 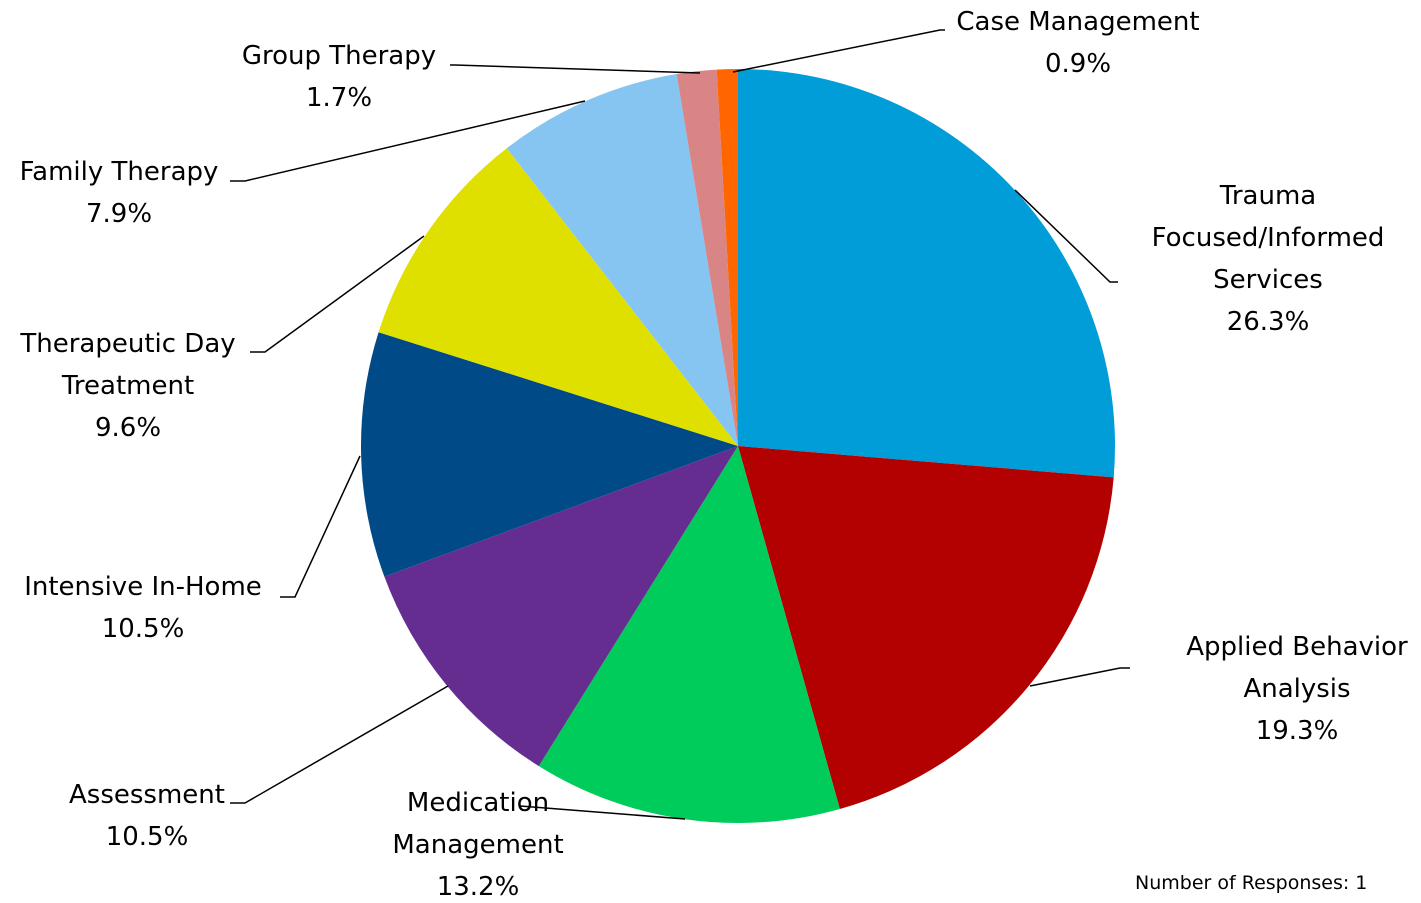 I want to click on value-label: 7.9%, so click(x=119, y=214).